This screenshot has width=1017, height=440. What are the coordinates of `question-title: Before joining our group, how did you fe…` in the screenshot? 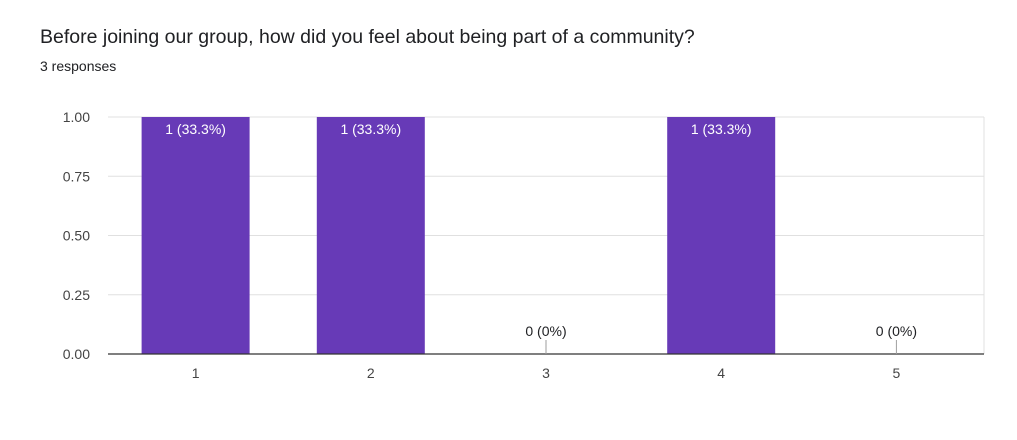 It's located at (367, 37).